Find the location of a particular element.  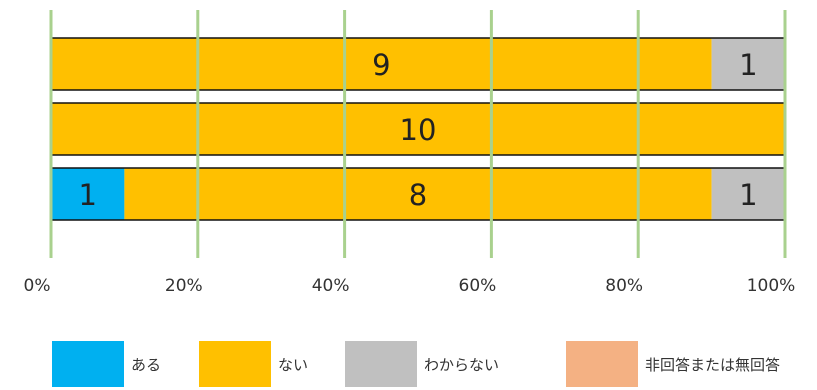

legend: ある ない わからない 非回答または無回答 is located at coordinates (416, 364).